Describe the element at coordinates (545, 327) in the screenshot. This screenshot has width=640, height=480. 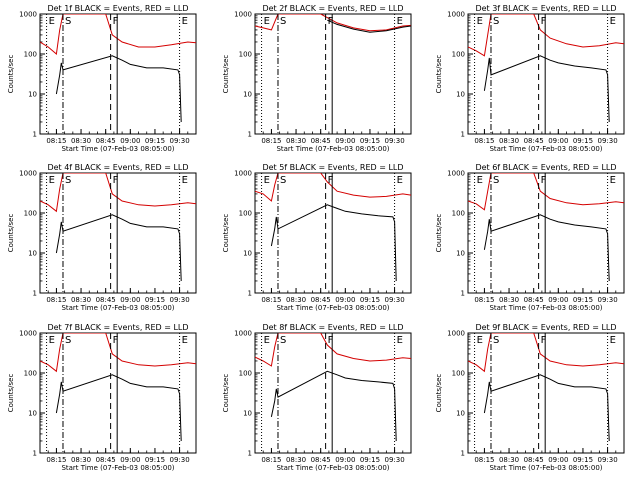
I see `panel-title: Det 9f BLACK = Events, RED = LLD` at that location.